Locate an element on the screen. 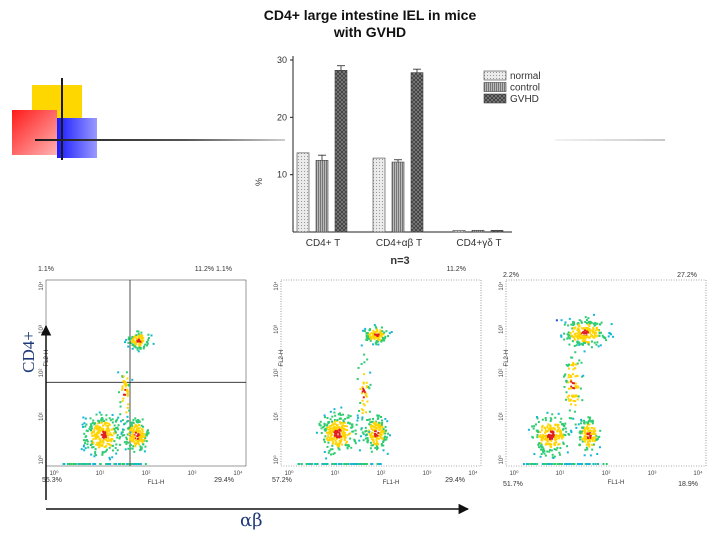  quadrant-percent-top-right: 11.2% is located at coordinates (456, 269).